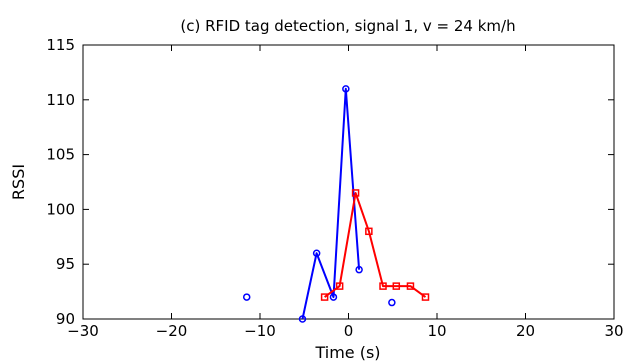  I want to click on y-tick-label: 100, so click(60, 209).